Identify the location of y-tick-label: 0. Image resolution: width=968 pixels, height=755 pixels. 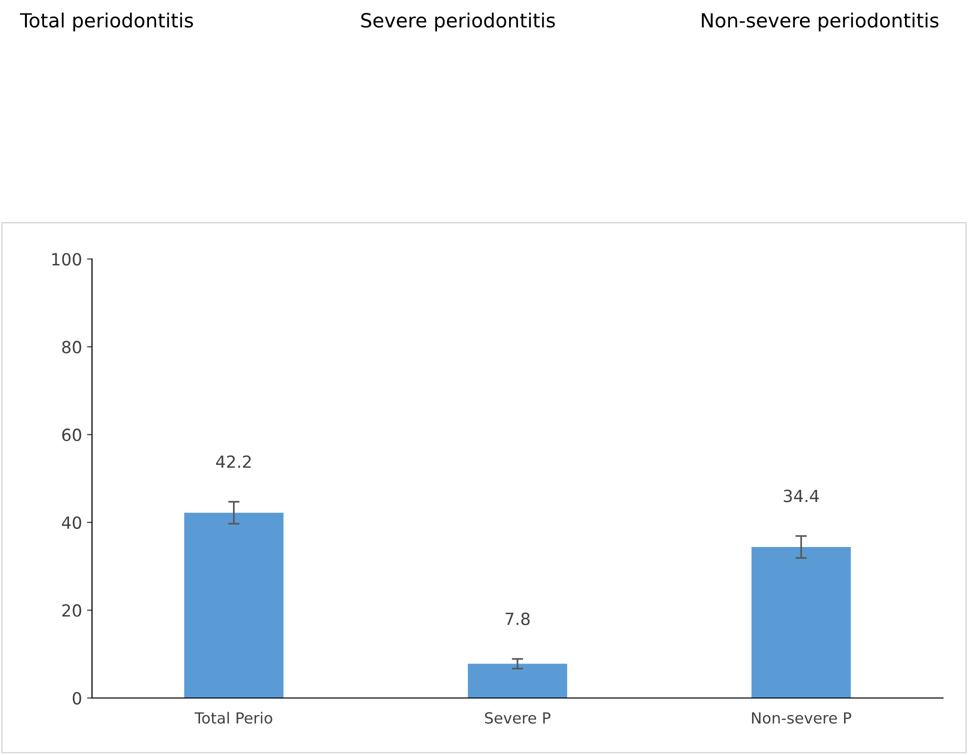
(77, 698).